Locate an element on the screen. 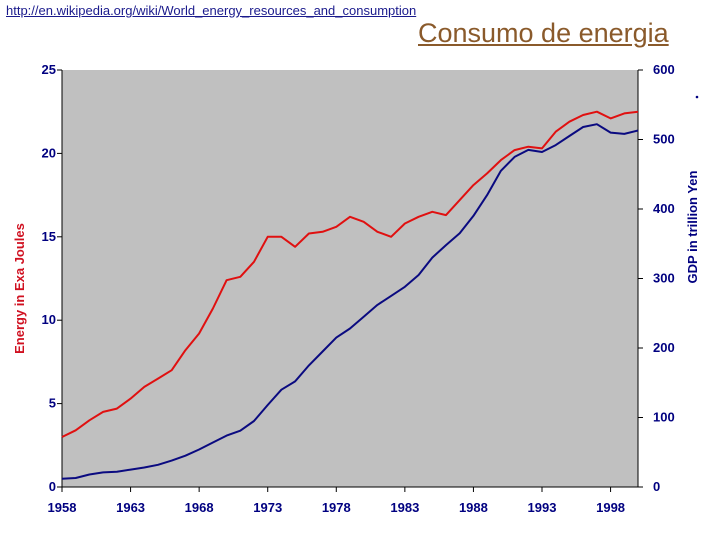 This screenshot has width=720, height=540. y-left-tick-label: 10 is located at coordinates (49, 319).